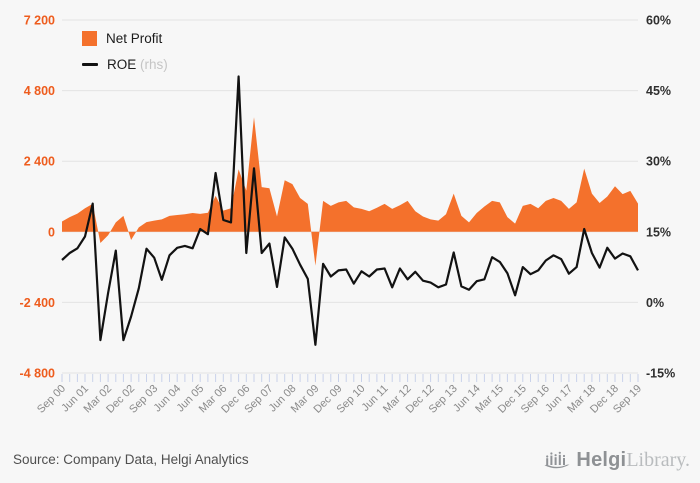 The image size is (700, 483). Describe the element at coordinates (39, 21) in the screenshot. I see `left-axis-label: 7 200` at that location.